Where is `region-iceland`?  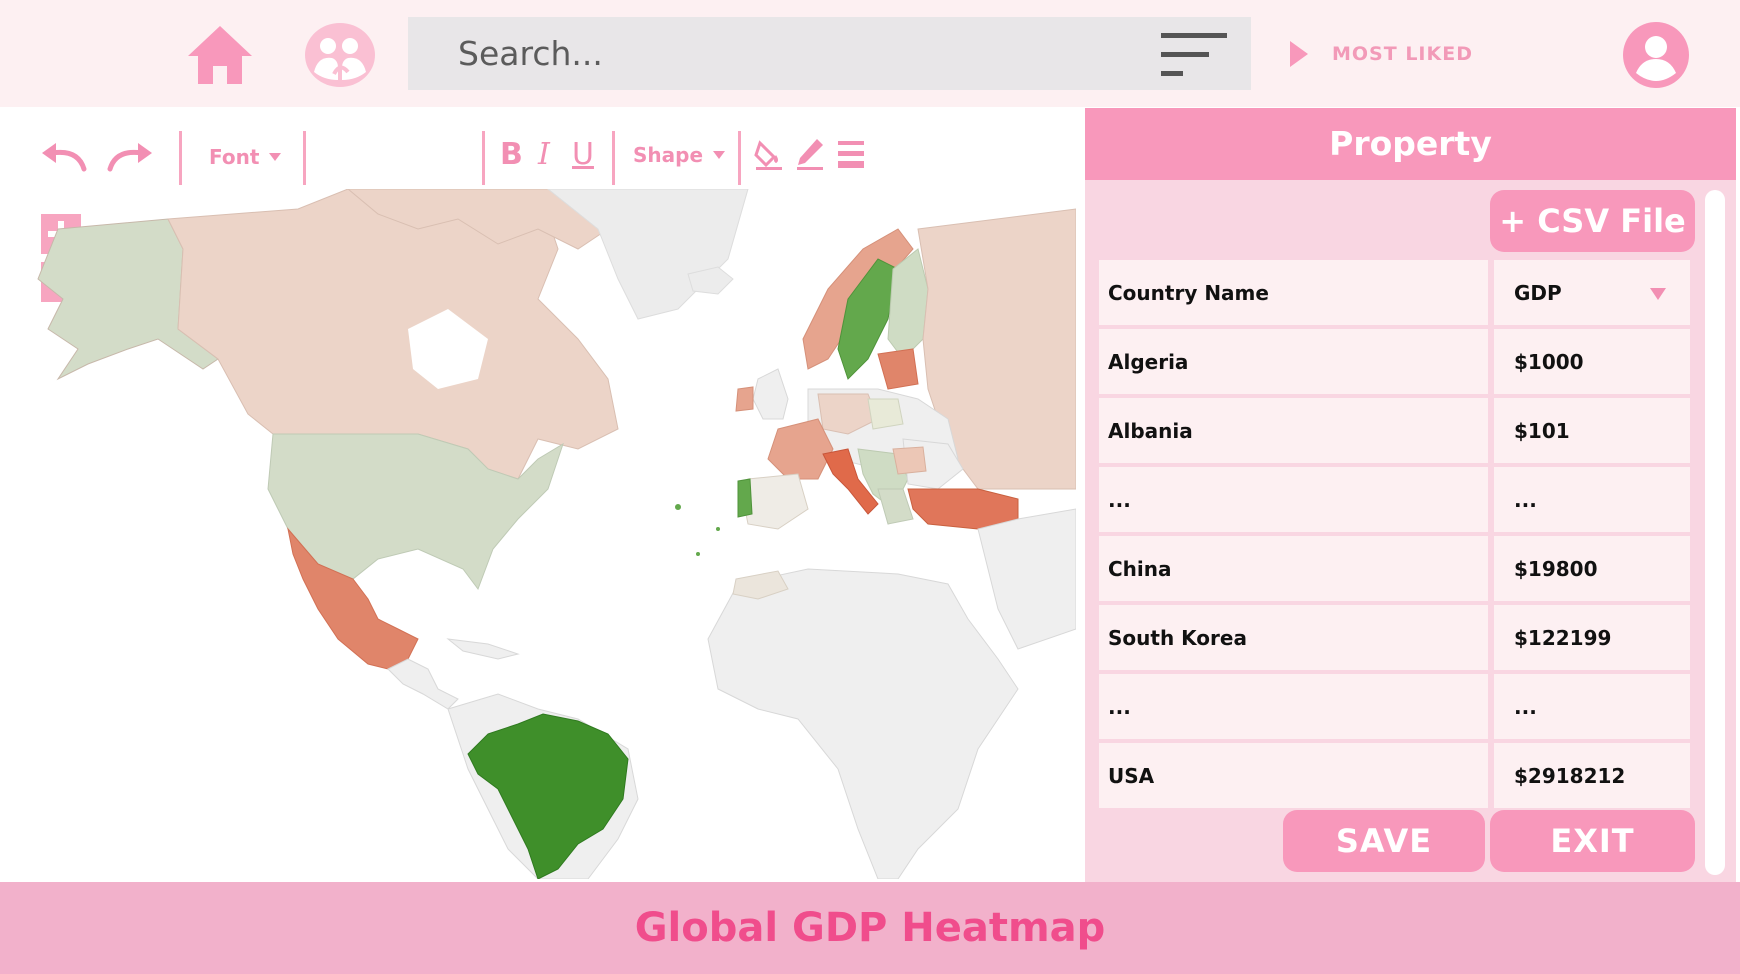
region-iceland is located at coordinates (710, 280).